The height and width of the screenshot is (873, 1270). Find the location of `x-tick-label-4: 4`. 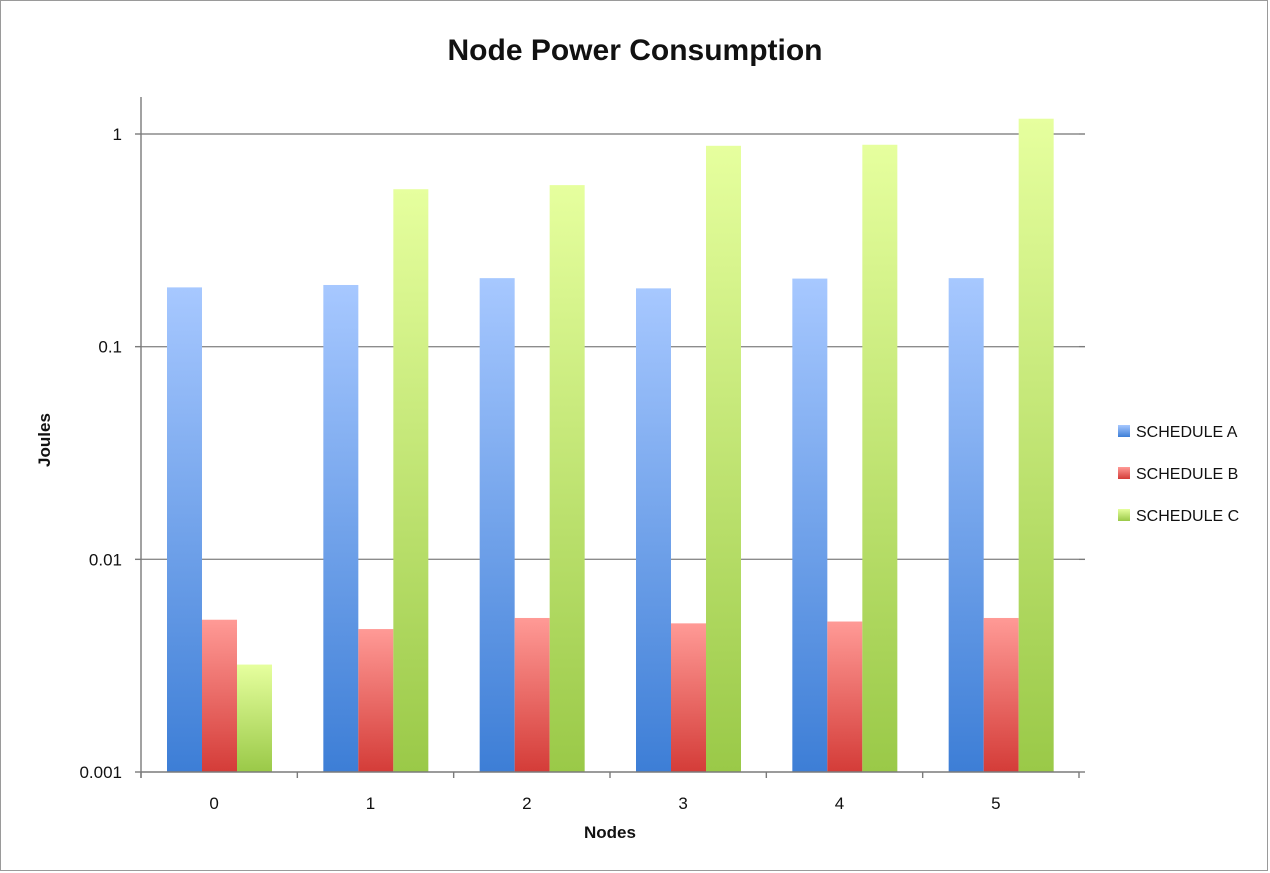

x-tick-label-4: 4 is located at coordinates (839, 803).